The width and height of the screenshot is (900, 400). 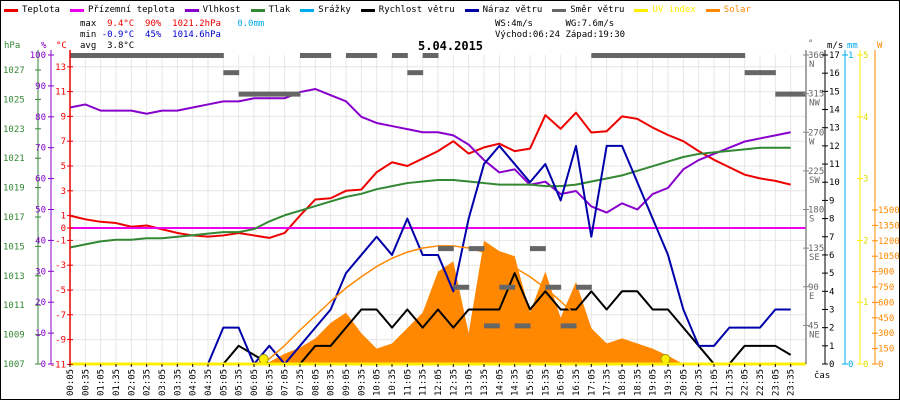 What do you see at coordinates (102, 382) in the screenshot?
I see `time-tick-label: 01:05` at bounding box center [102, 382].